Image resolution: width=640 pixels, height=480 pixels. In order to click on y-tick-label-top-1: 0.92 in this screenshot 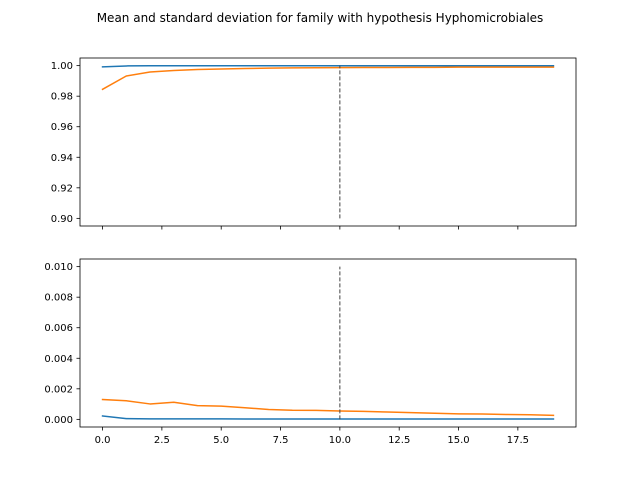, I will do `click(62, 188)`.